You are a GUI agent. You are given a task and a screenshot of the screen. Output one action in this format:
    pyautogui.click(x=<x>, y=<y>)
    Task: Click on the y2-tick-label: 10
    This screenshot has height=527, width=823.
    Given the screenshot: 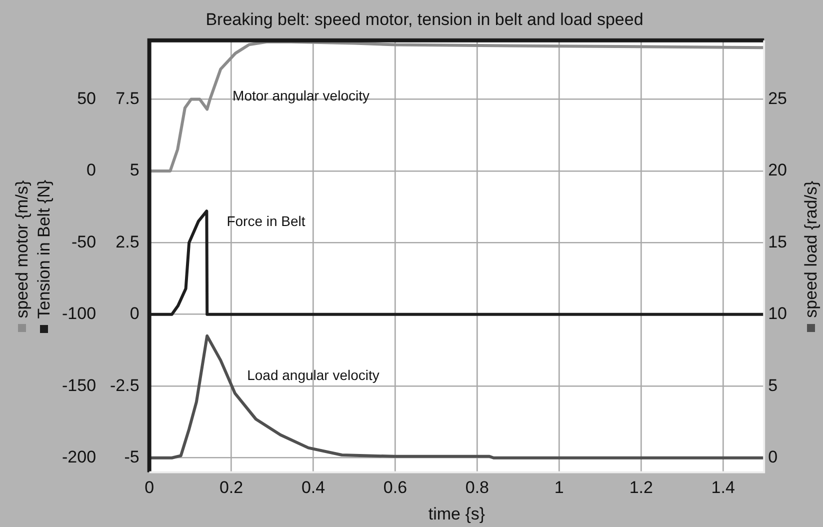 What is the action you would take?
    pyautogui.click(x=778, y=314)
    